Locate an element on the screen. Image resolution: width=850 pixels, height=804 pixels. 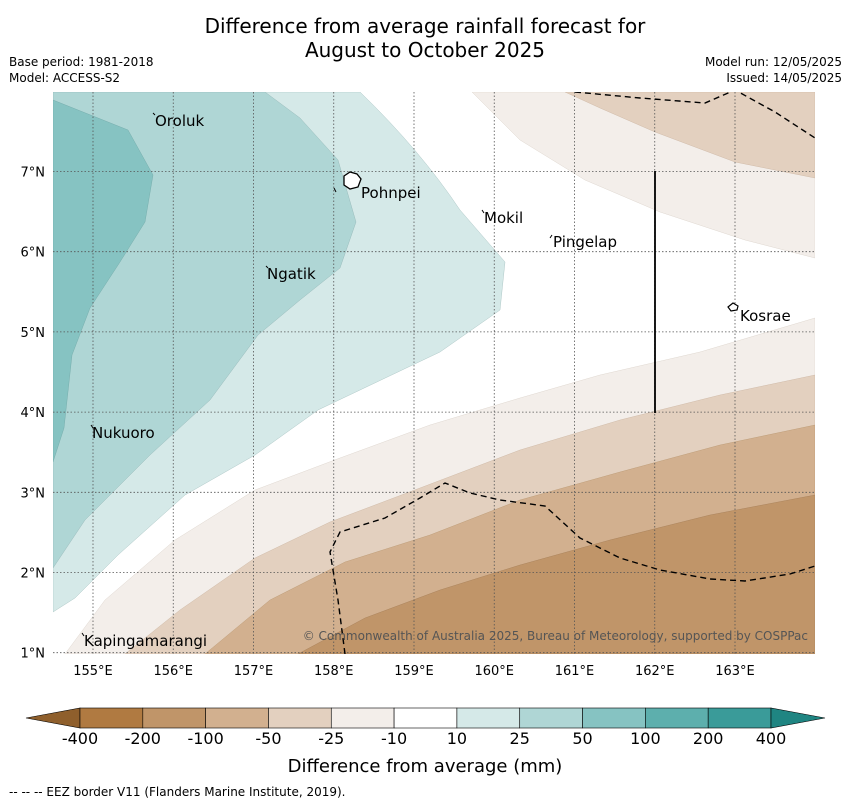
model-run: Model run: 12/05/2025 is located at coordinates (773, 62).